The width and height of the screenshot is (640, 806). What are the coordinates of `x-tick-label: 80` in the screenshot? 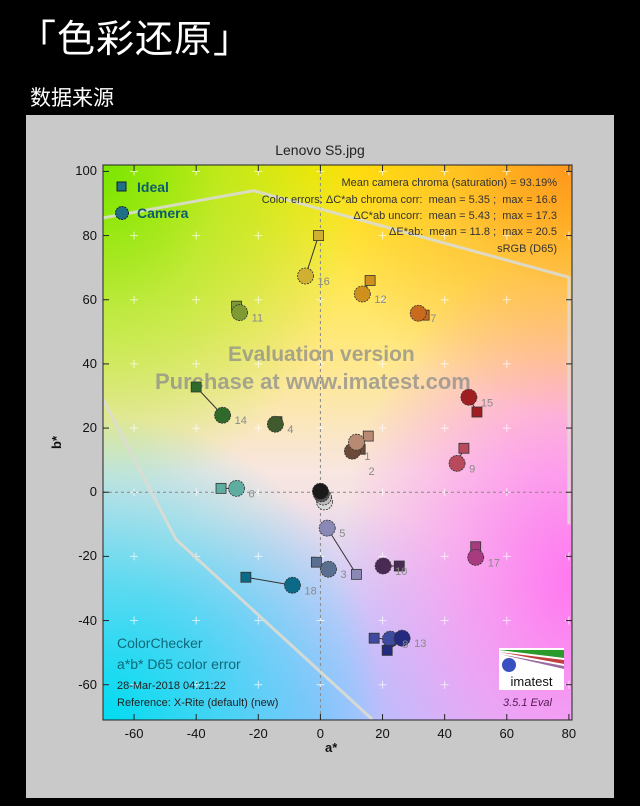 It's located at (569, 733).